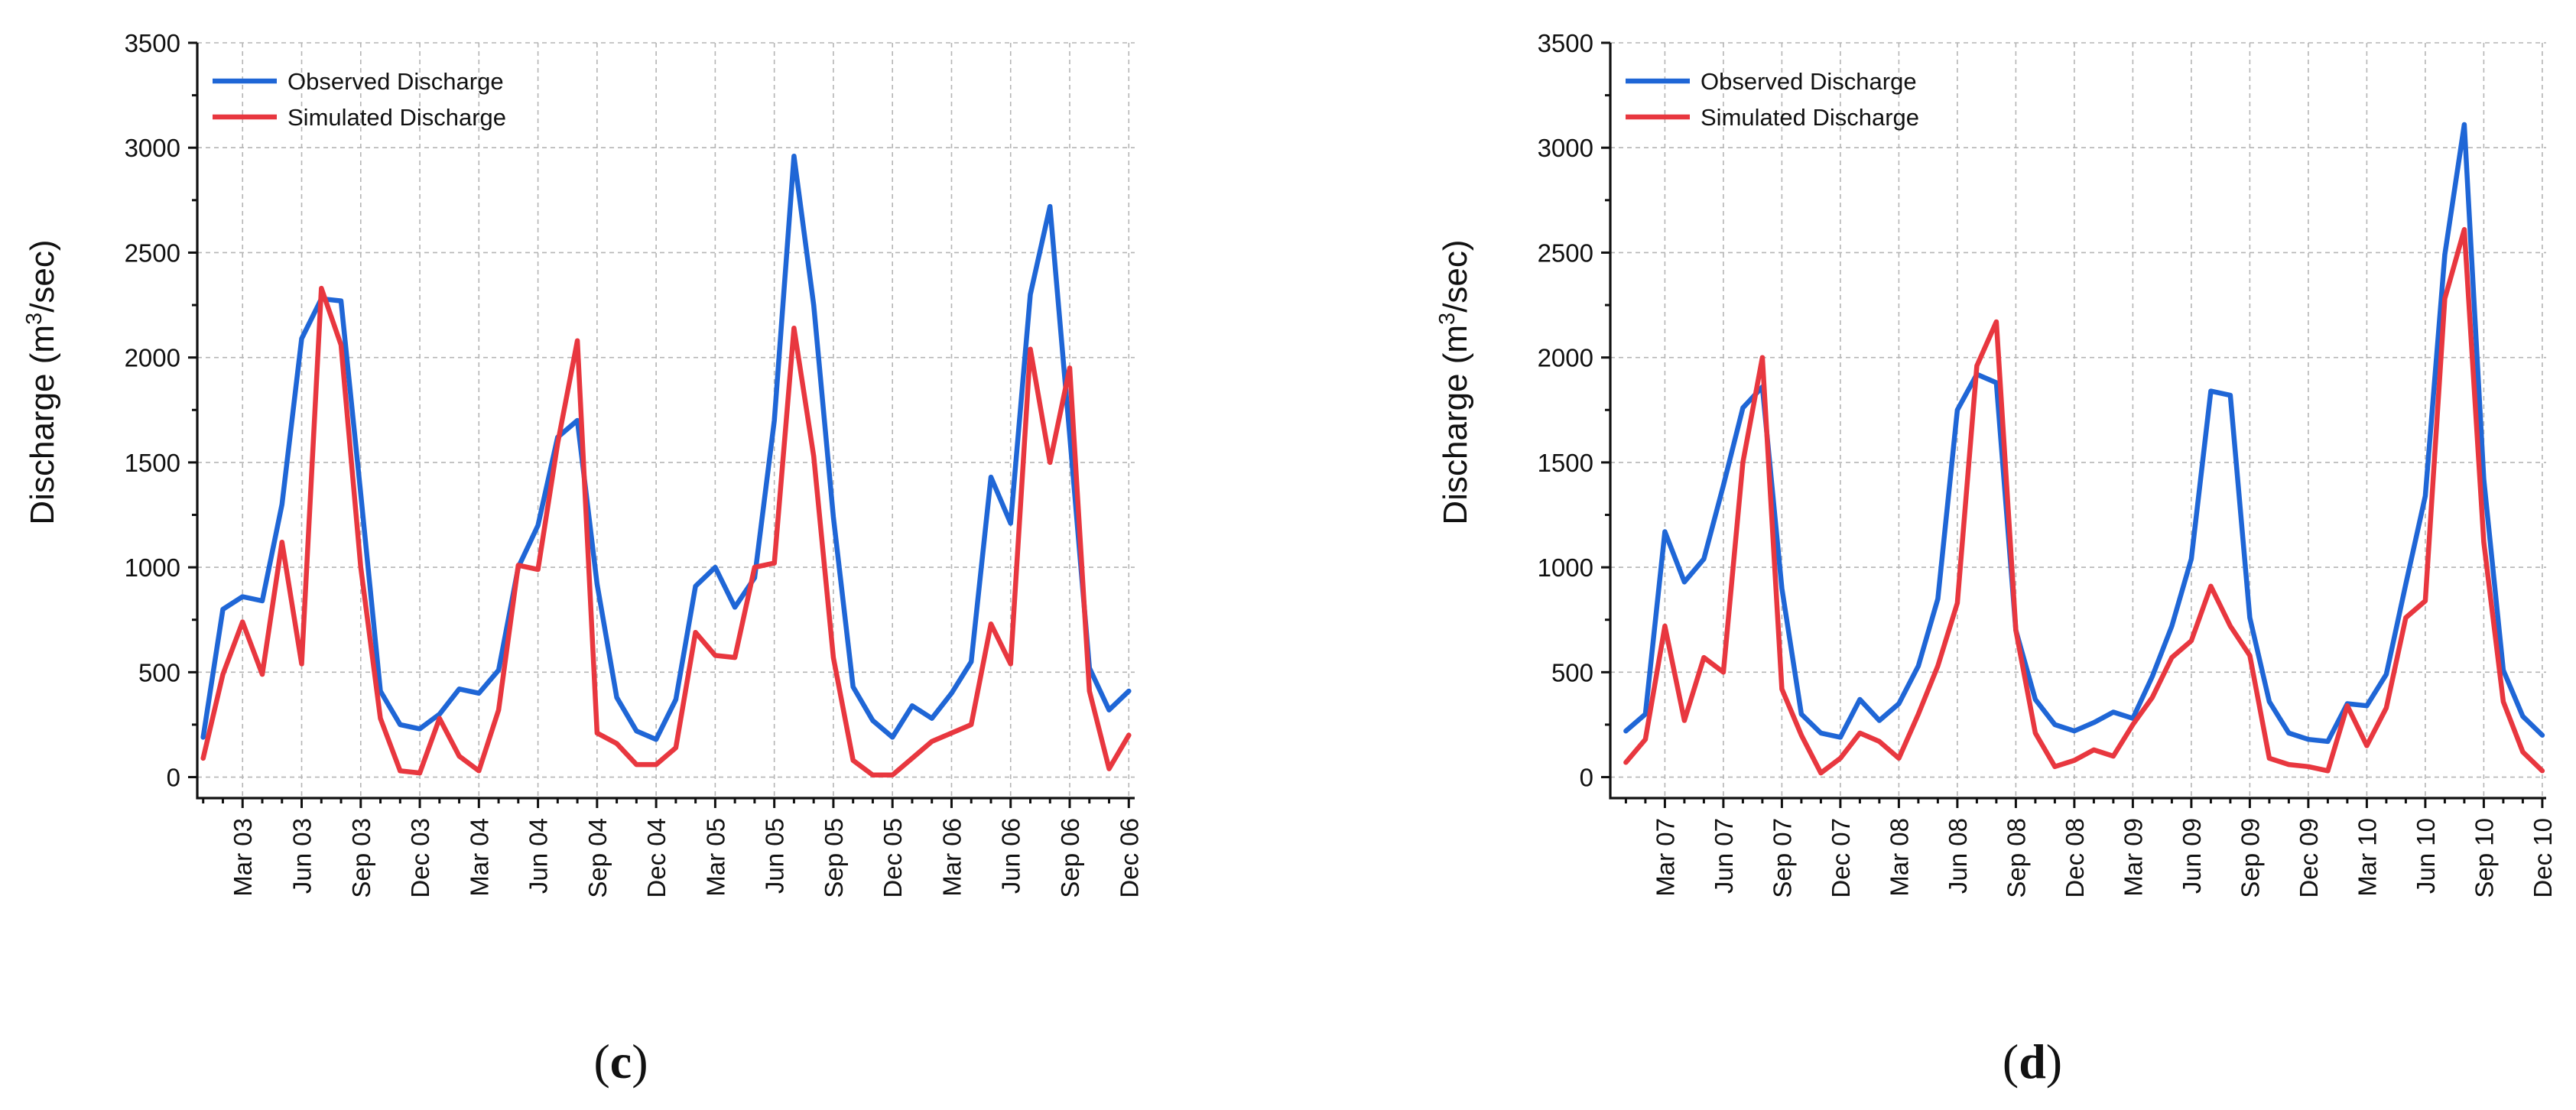  I want to click on x-tick-label: Jun 03, so click(302, 856).